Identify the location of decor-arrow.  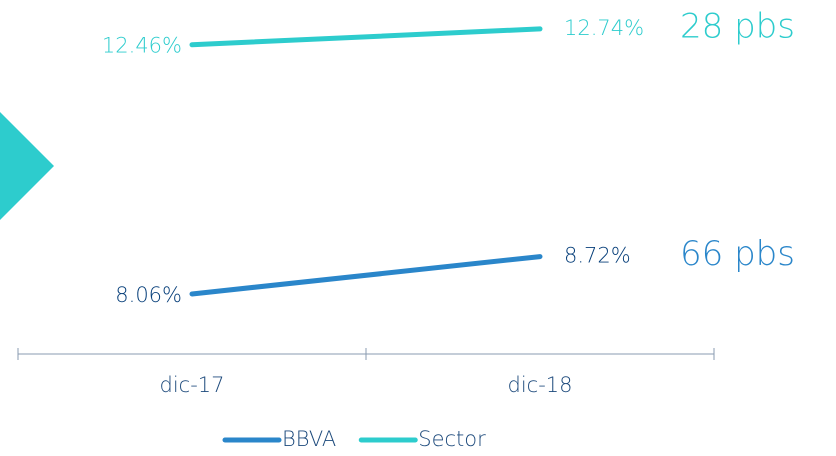
(27, 166).